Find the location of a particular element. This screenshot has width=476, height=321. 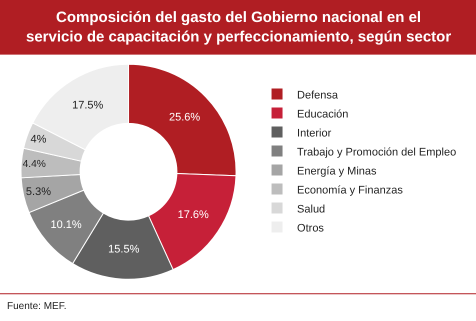

legend-label: Trabajo y Promoción del Empleo is located at coordinates (376, 152).